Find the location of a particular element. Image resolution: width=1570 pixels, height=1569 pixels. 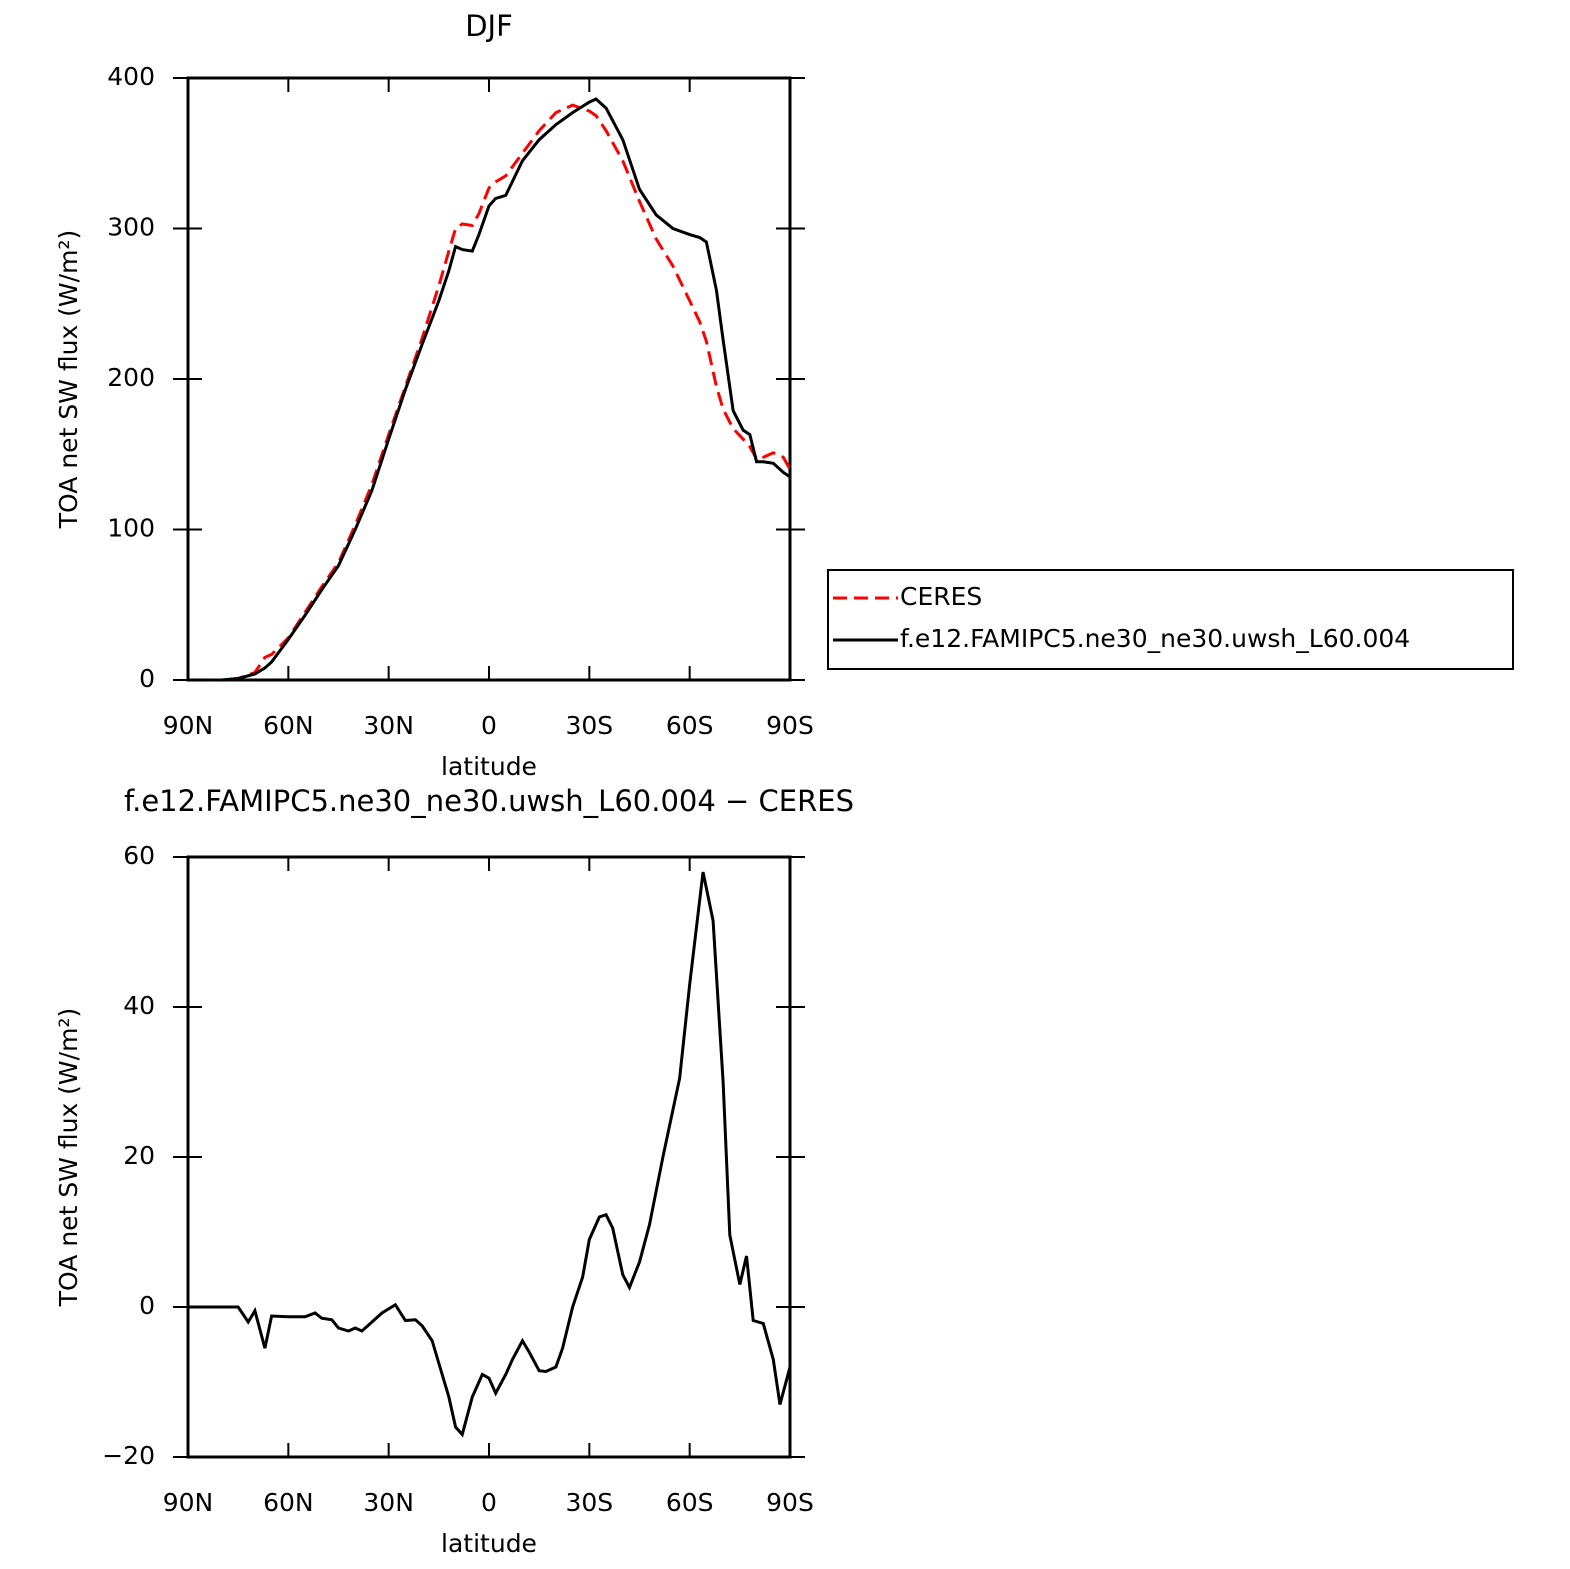

y-tick-label: 40 is located at coordinates (139, 1005).